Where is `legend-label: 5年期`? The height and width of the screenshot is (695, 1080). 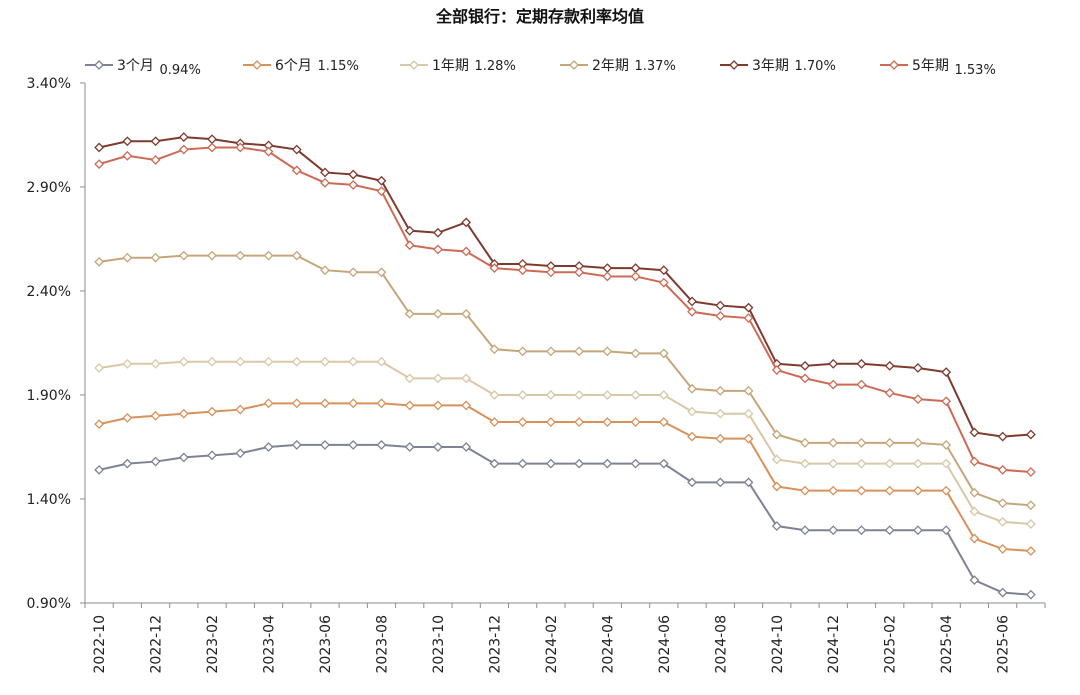 legend-label: 5年期 is located at coordinates (930, 66).